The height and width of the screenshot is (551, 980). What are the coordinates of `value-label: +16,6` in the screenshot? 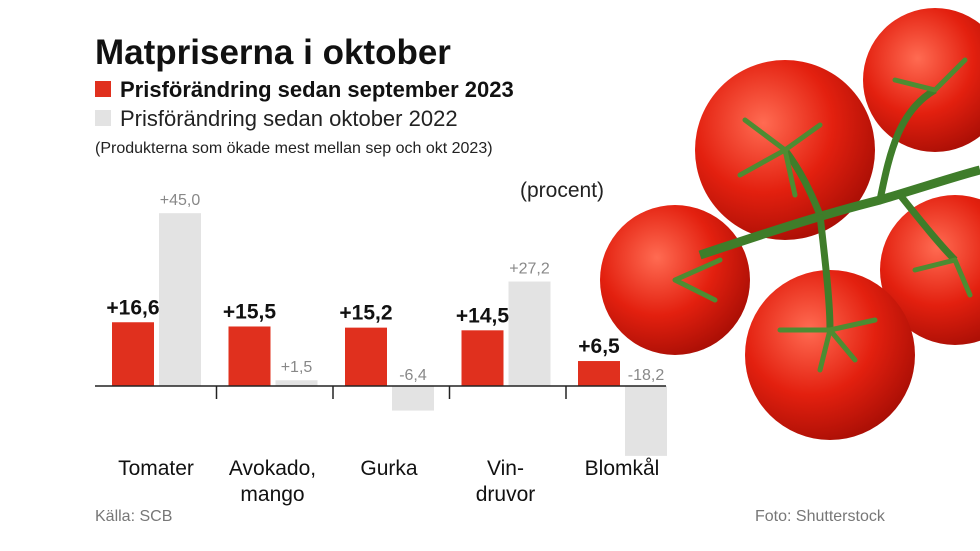 It's located at (132, 307).